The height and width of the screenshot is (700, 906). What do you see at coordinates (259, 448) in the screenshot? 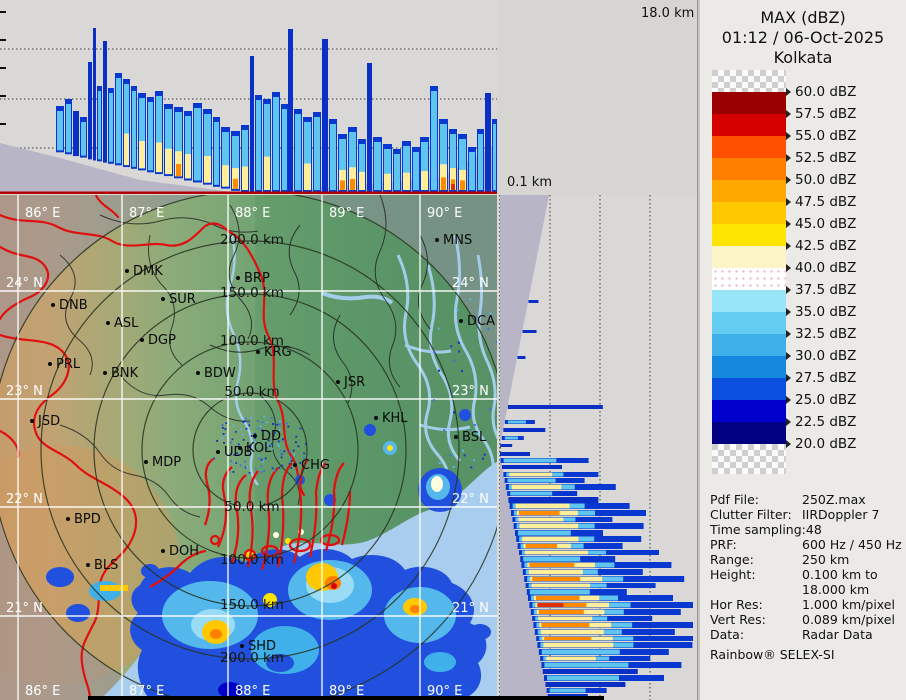
I see `city-label: KOL` at bounding box center [259, 448].